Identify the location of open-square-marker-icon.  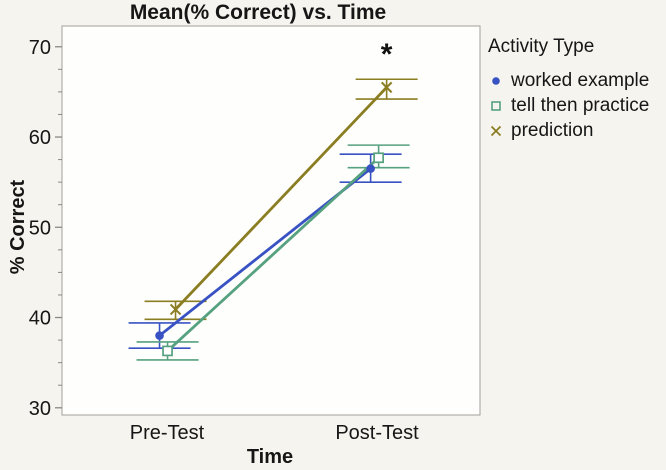
(496, 106).